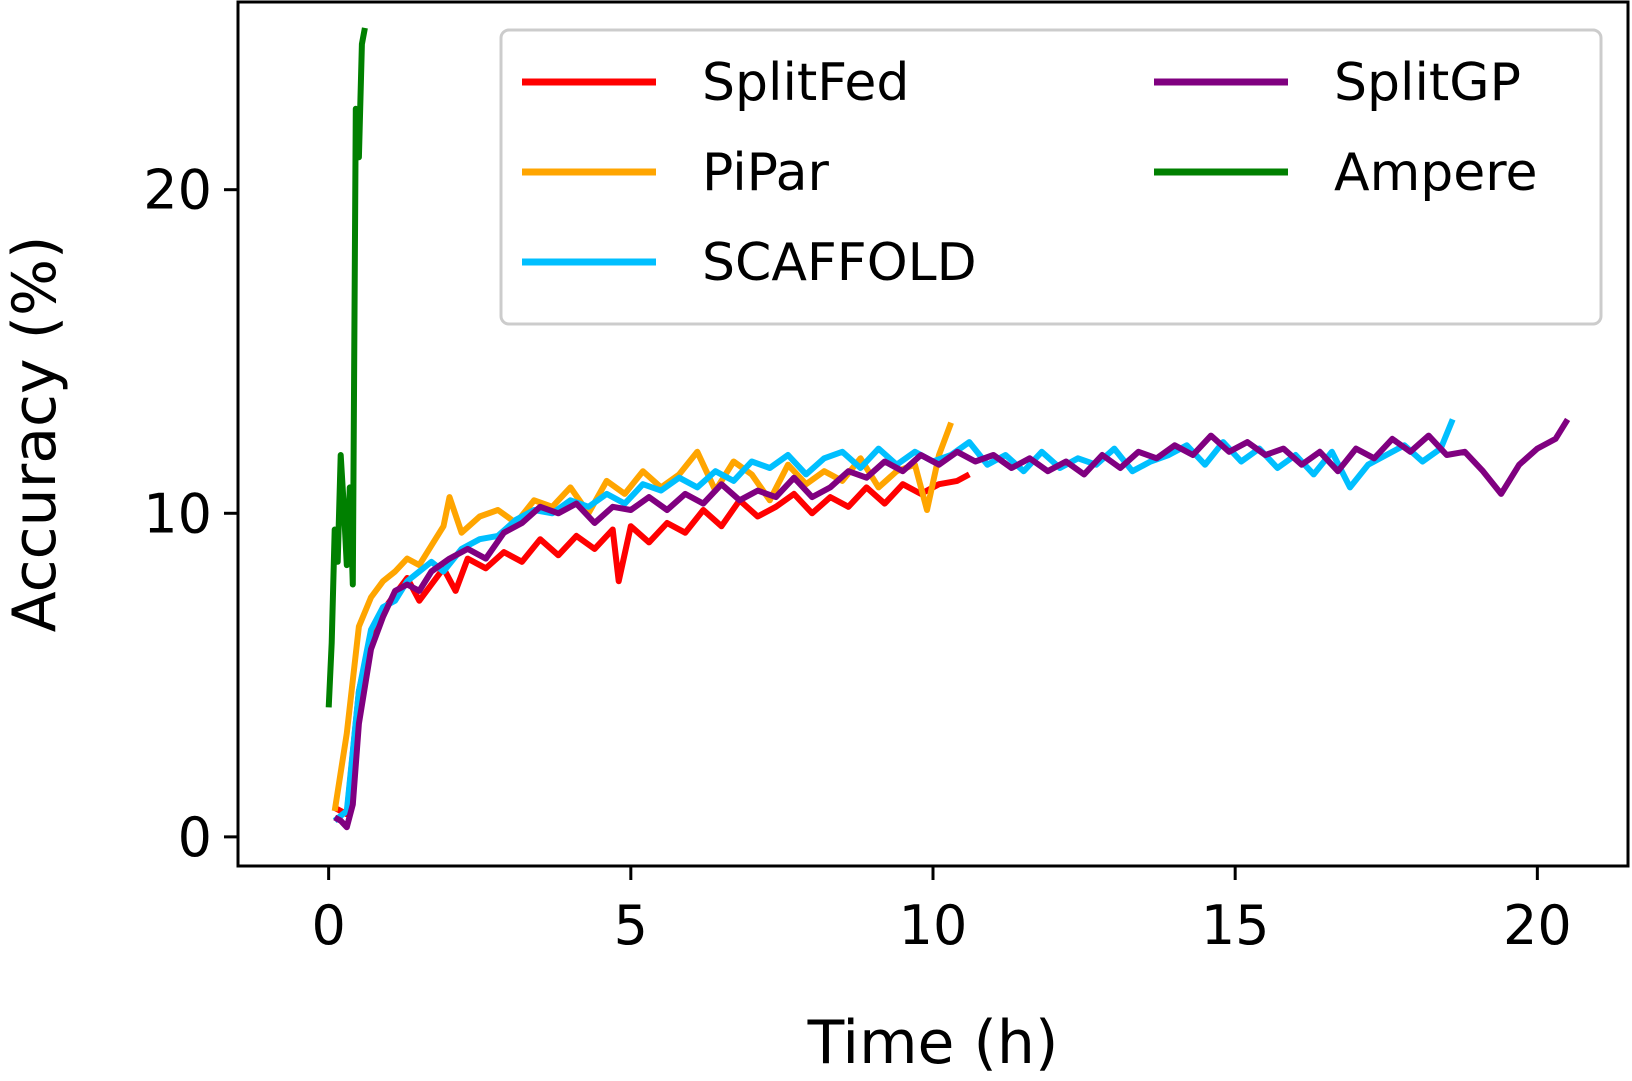 The width and height of the screenshot is (1632, 1081). I want to click on y-axis-label: Accuracy (%), so click(35, 434).